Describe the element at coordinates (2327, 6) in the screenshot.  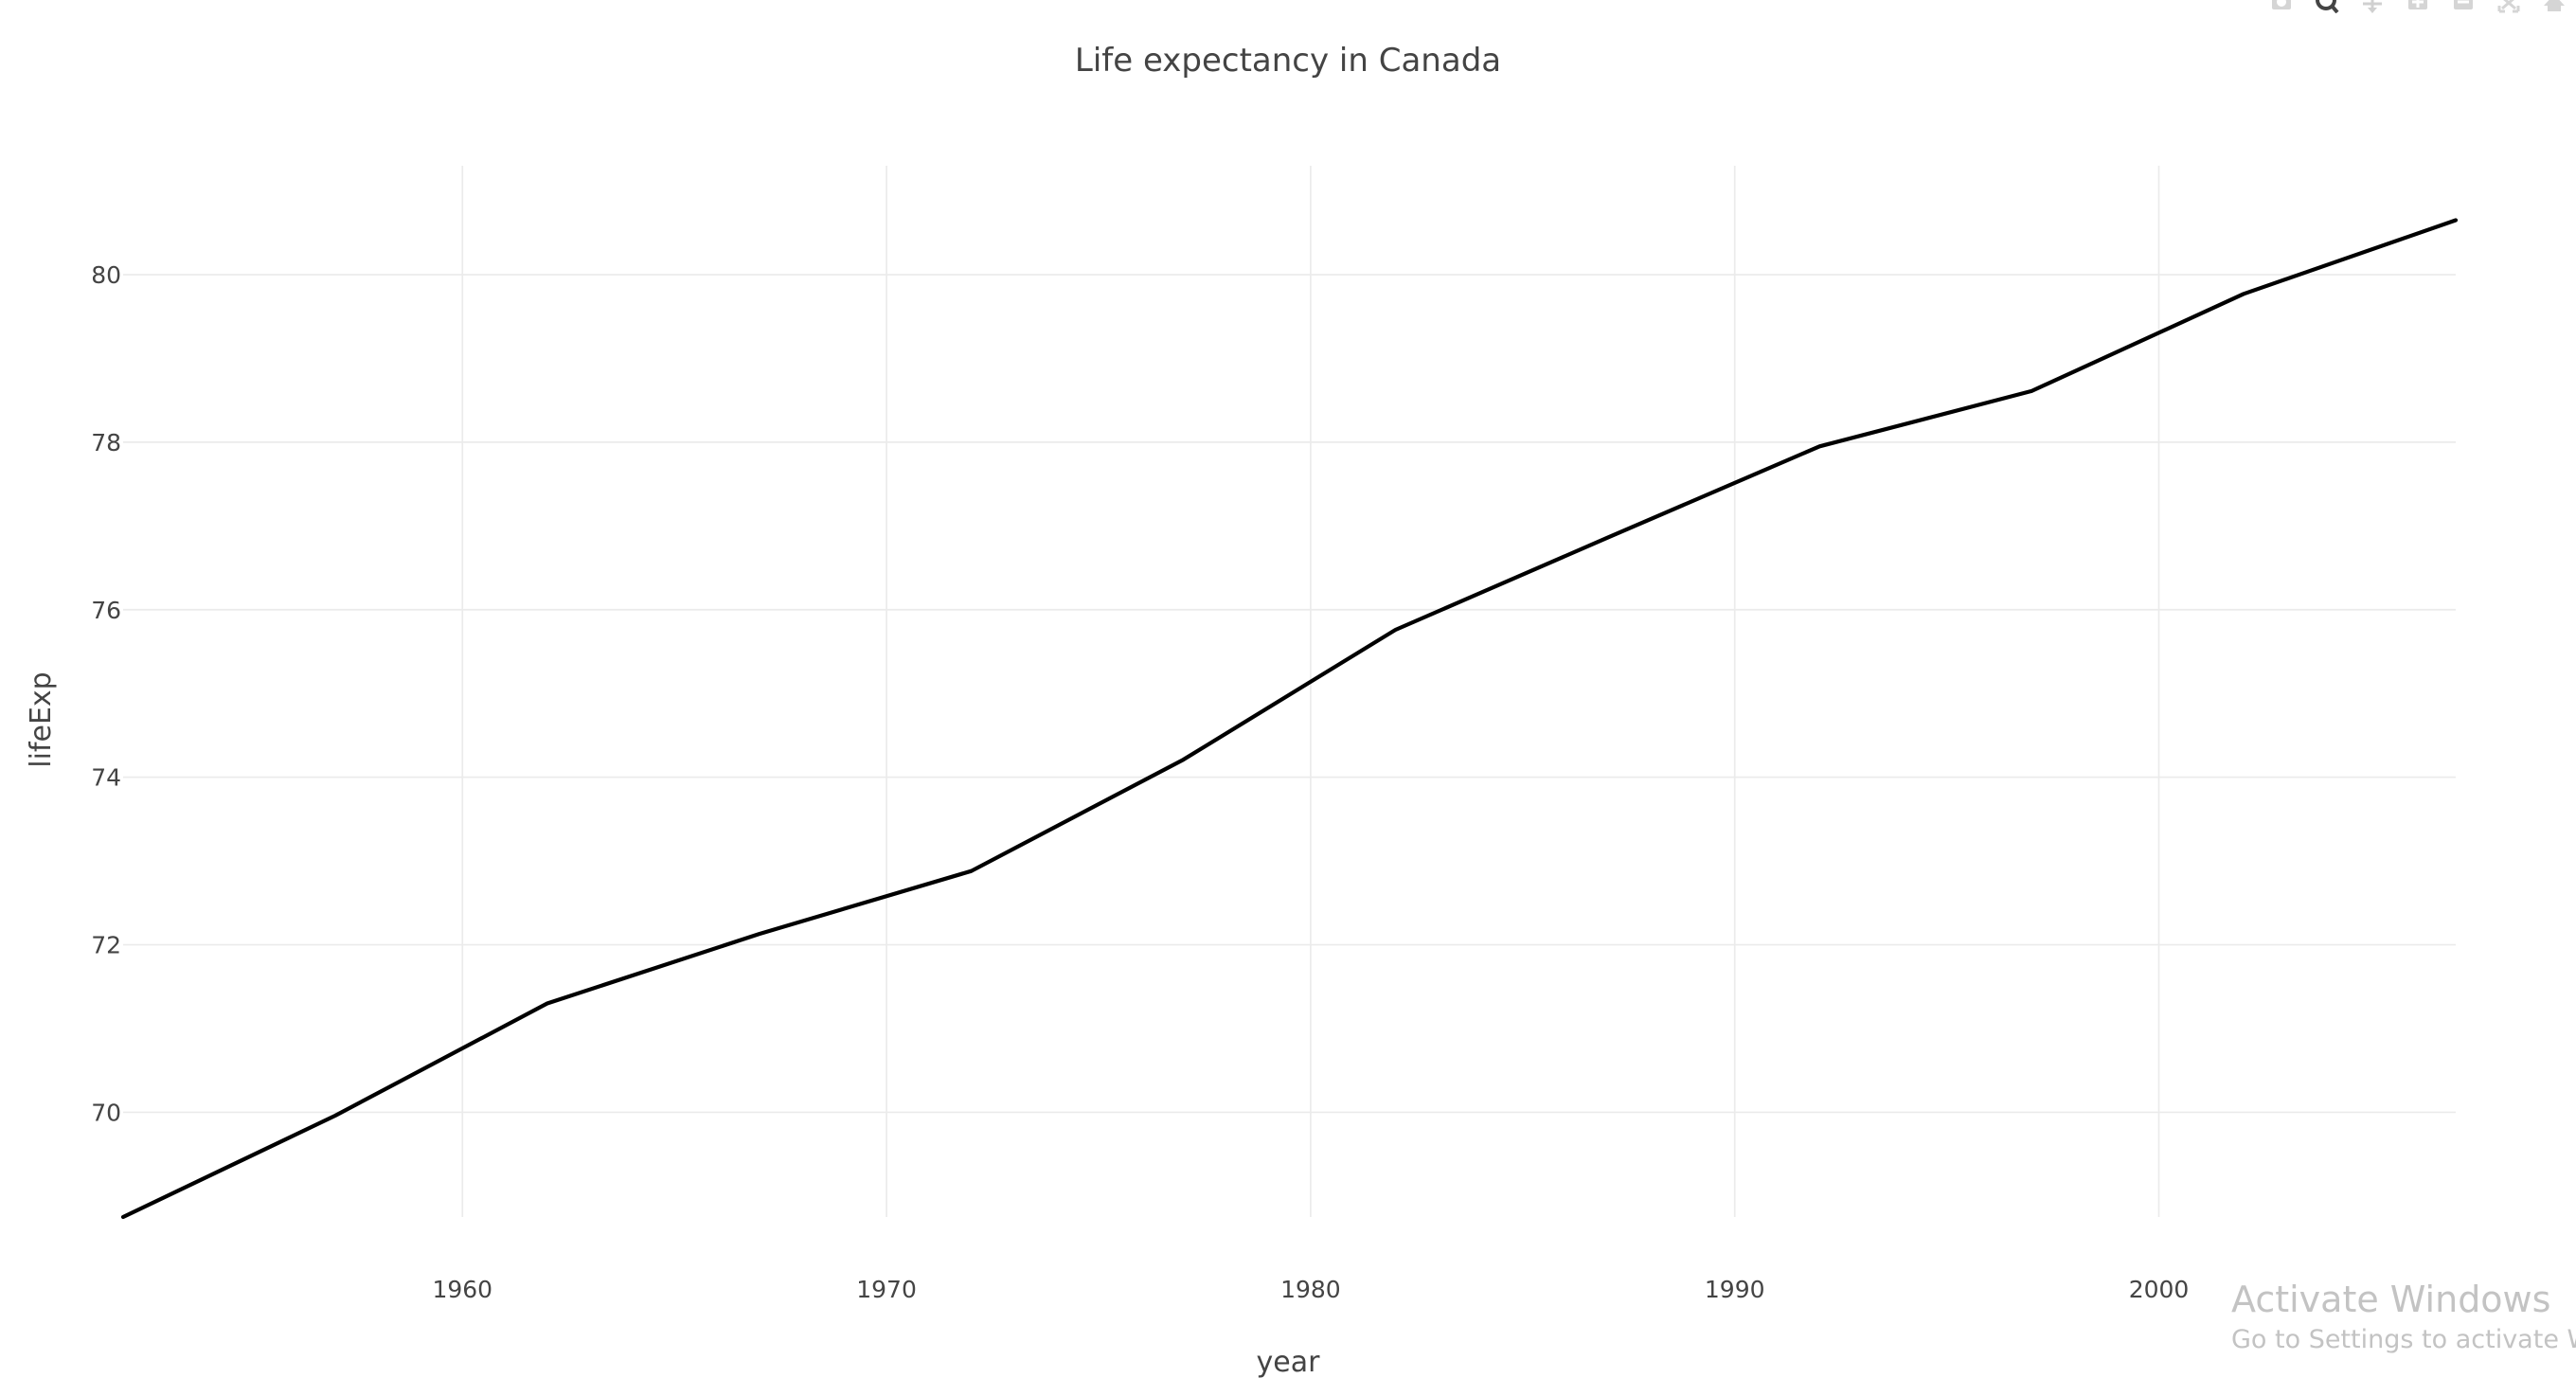
I see `zoom-icon` at that location.